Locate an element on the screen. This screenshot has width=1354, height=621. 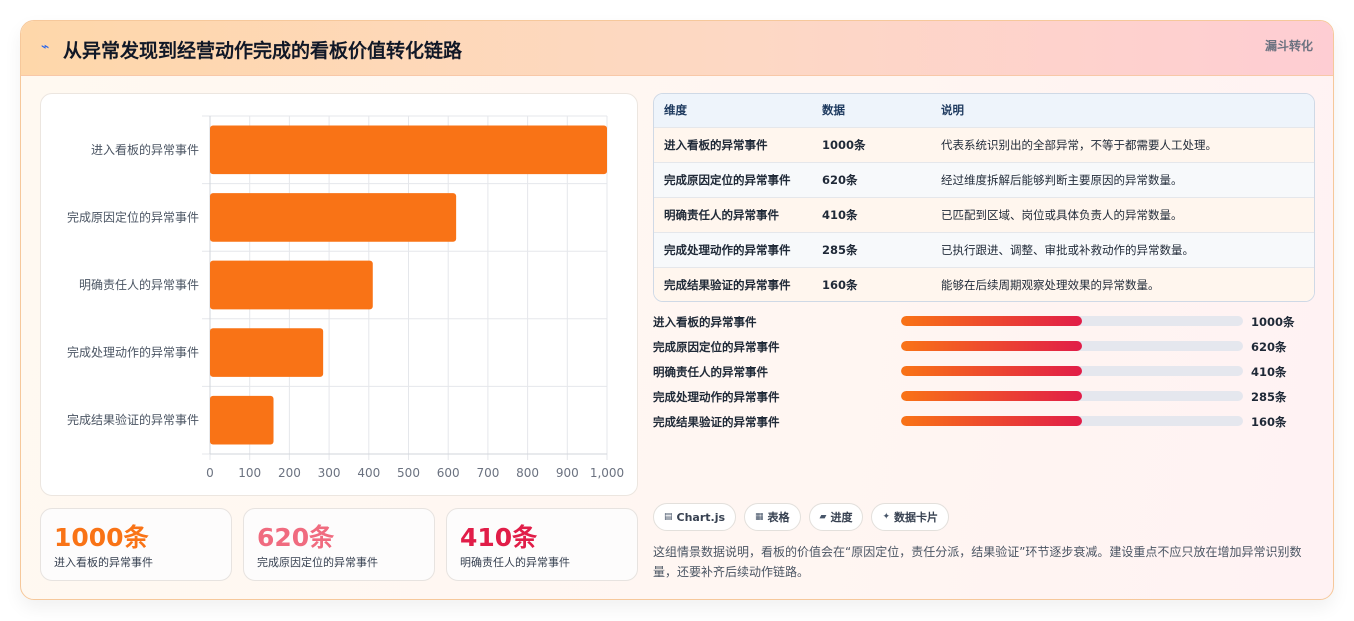
chip-label: 表格 is located at coordinates (778, 517).